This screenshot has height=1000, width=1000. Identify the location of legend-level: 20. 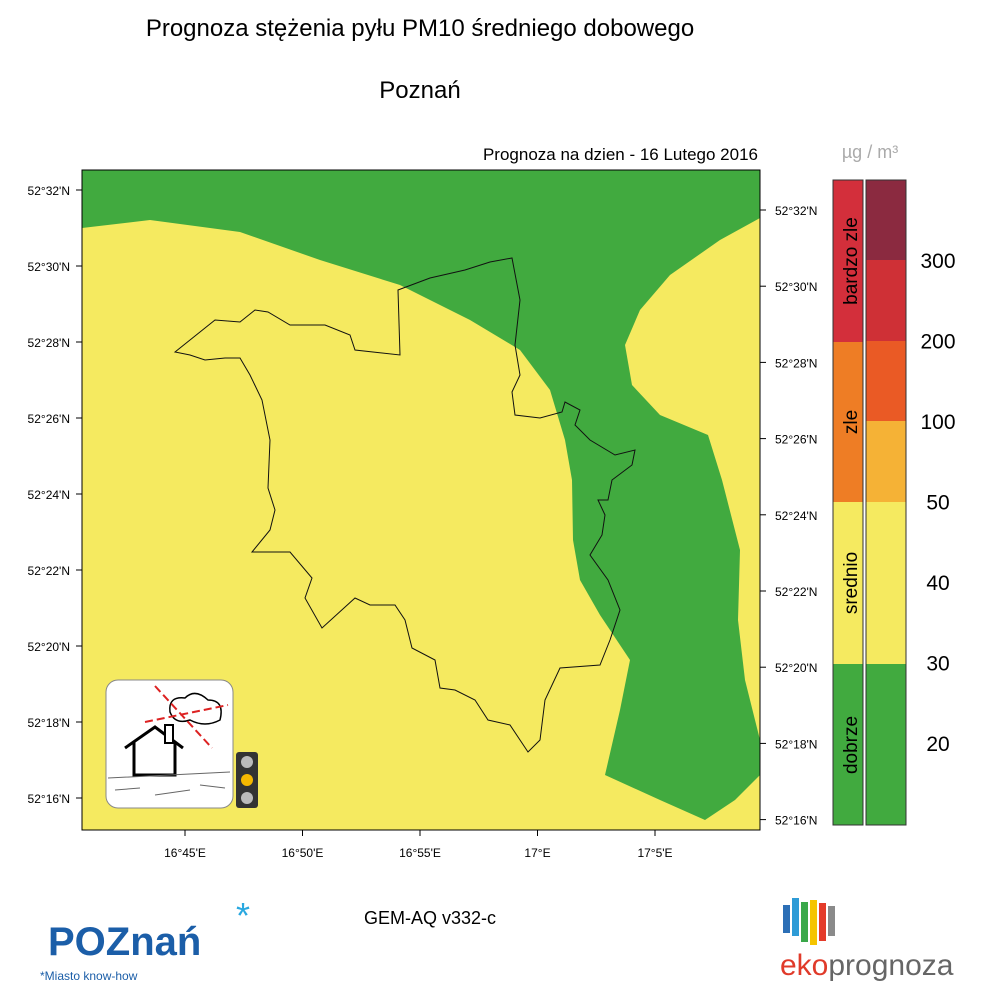
(937, 744).